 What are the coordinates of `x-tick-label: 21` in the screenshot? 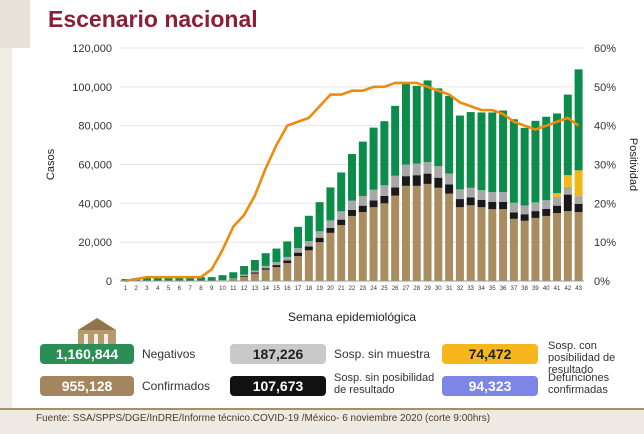 It's located at (341, 289).